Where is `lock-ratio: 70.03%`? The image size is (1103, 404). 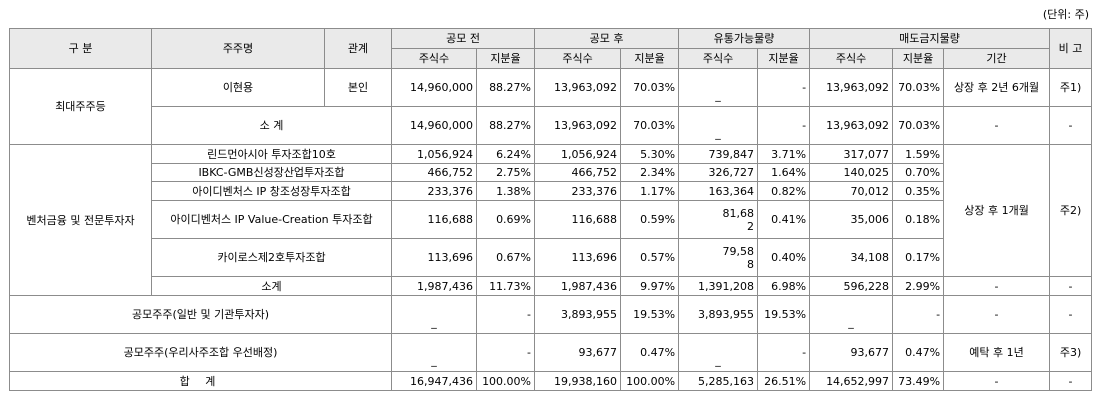 lock-ratio: 70.03% is located at coordinates (918, 87).